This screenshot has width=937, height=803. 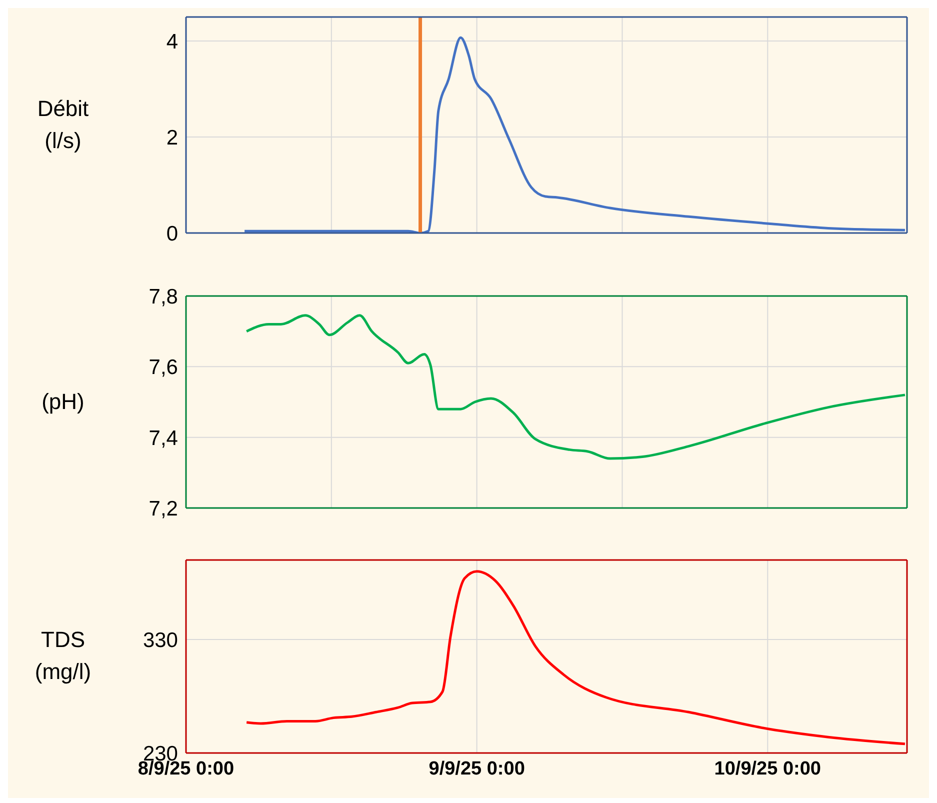 What do you see at coordinates (476, 769) in the screenshot?
I see `x-tick-label: 9/9/25 0:00` at bounding box center [476, 769].